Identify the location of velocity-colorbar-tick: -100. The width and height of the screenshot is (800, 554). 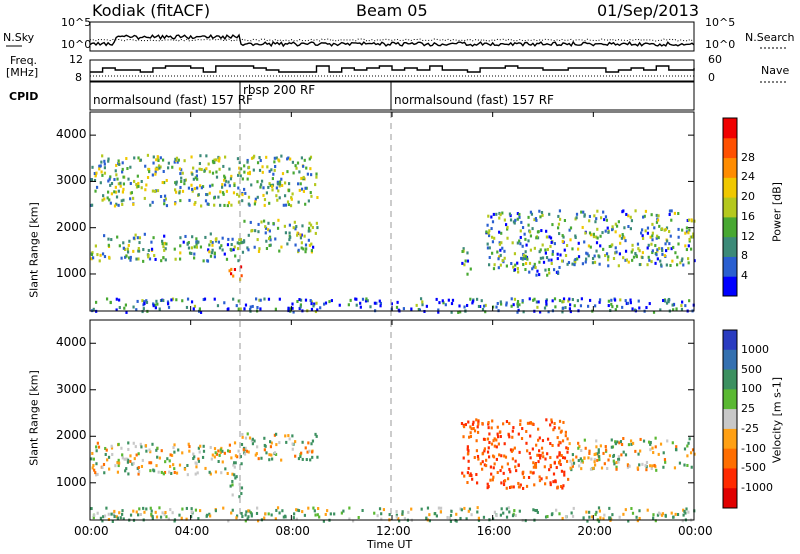
(753, 448).